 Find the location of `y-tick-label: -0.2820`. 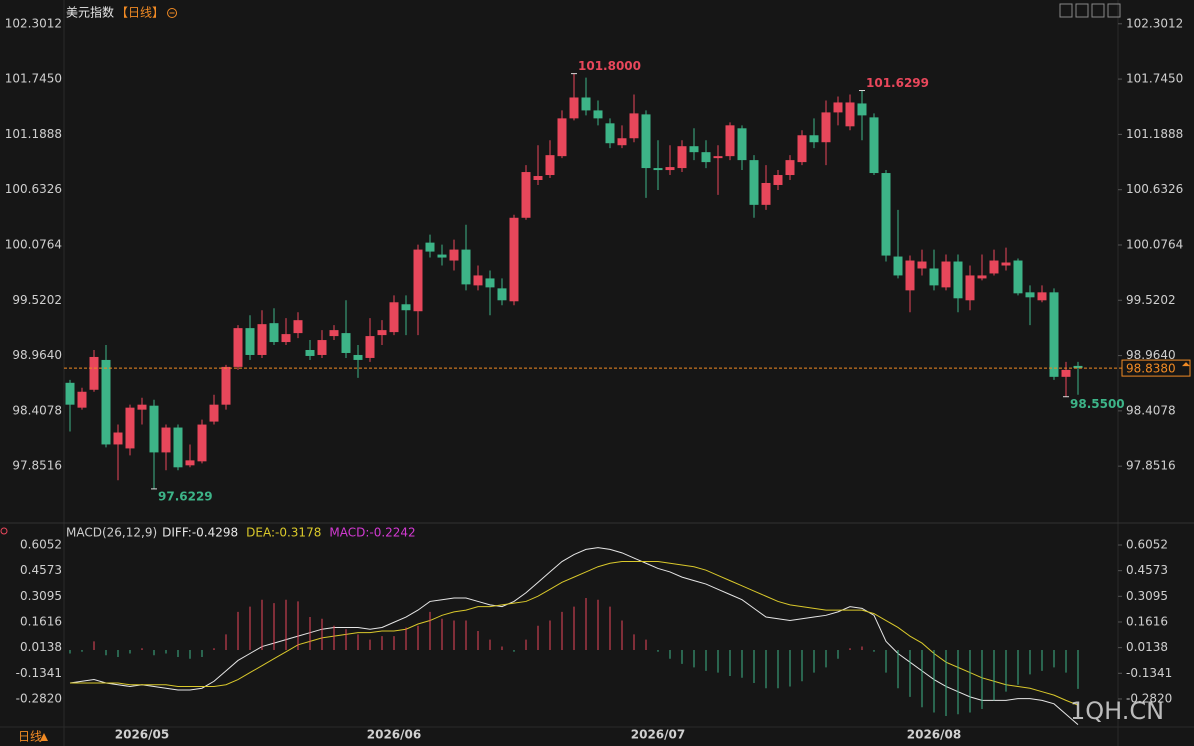

y-tick-label: -0.2820 is located at coordinates (39, 698).